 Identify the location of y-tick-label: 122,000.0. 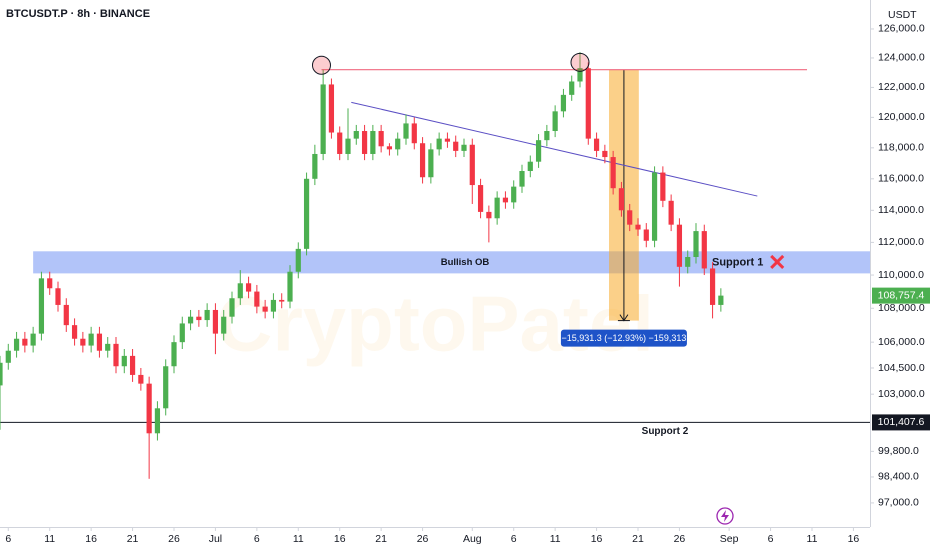
(901, 87).